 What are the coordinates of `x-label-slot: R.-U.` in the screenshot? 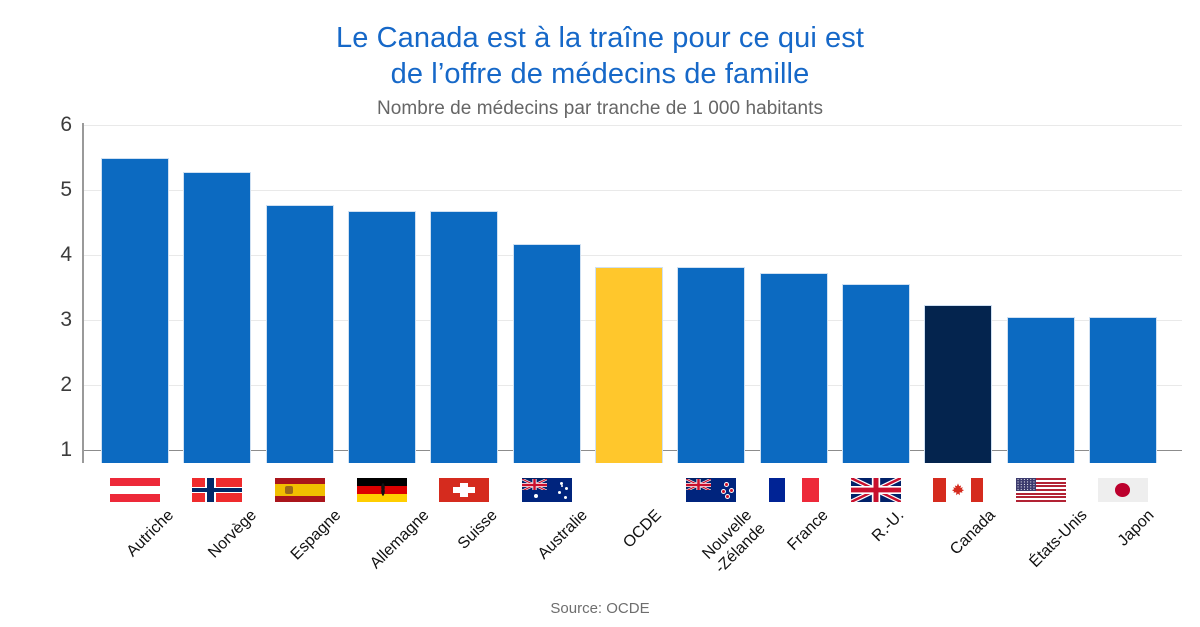 It's located at (876, 547).